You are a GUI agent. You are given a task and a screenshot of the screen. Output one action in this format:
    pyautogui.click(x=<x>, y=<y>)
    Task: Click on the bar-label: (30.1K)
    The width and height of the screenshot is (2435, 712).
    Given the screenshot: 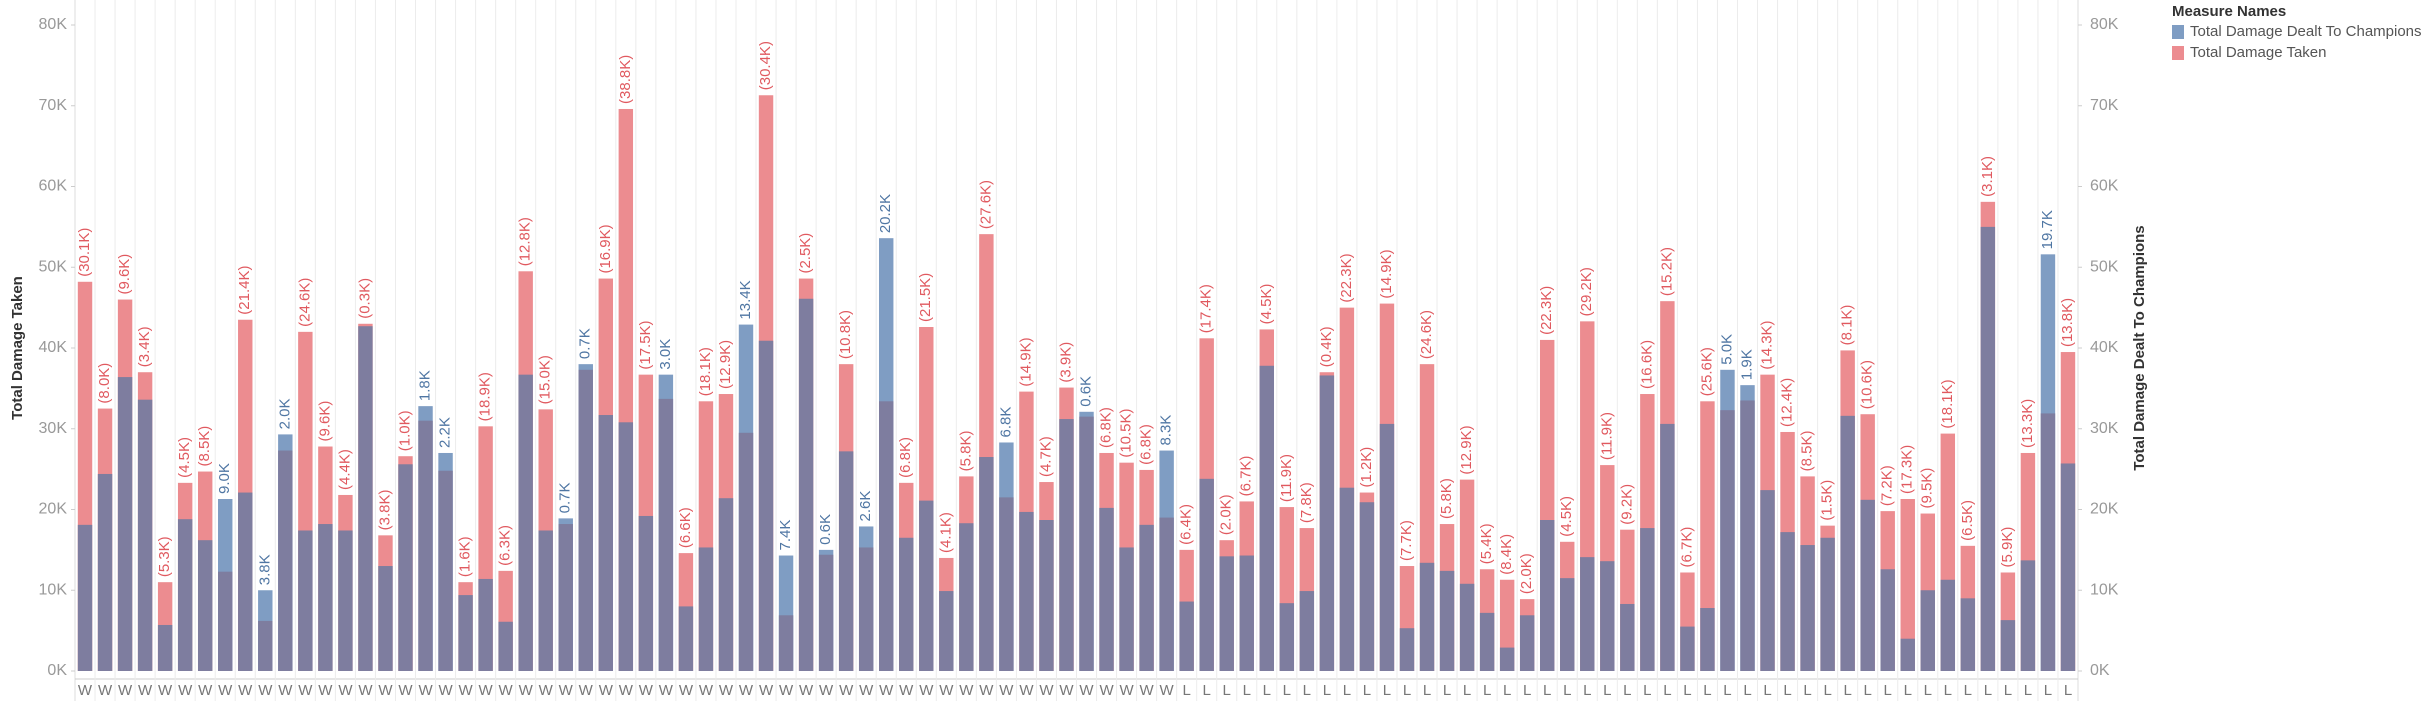 What is the action you would take?
    pyautogui.click(x=84, y=252)
    